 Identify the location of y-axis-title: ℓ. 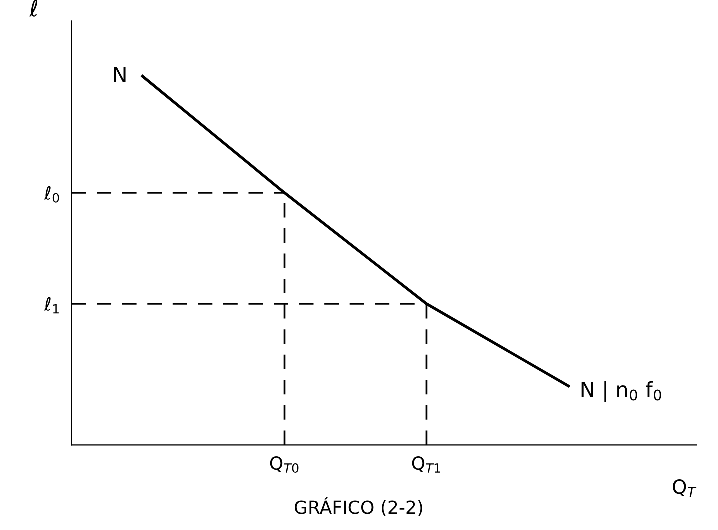
(33, 8).